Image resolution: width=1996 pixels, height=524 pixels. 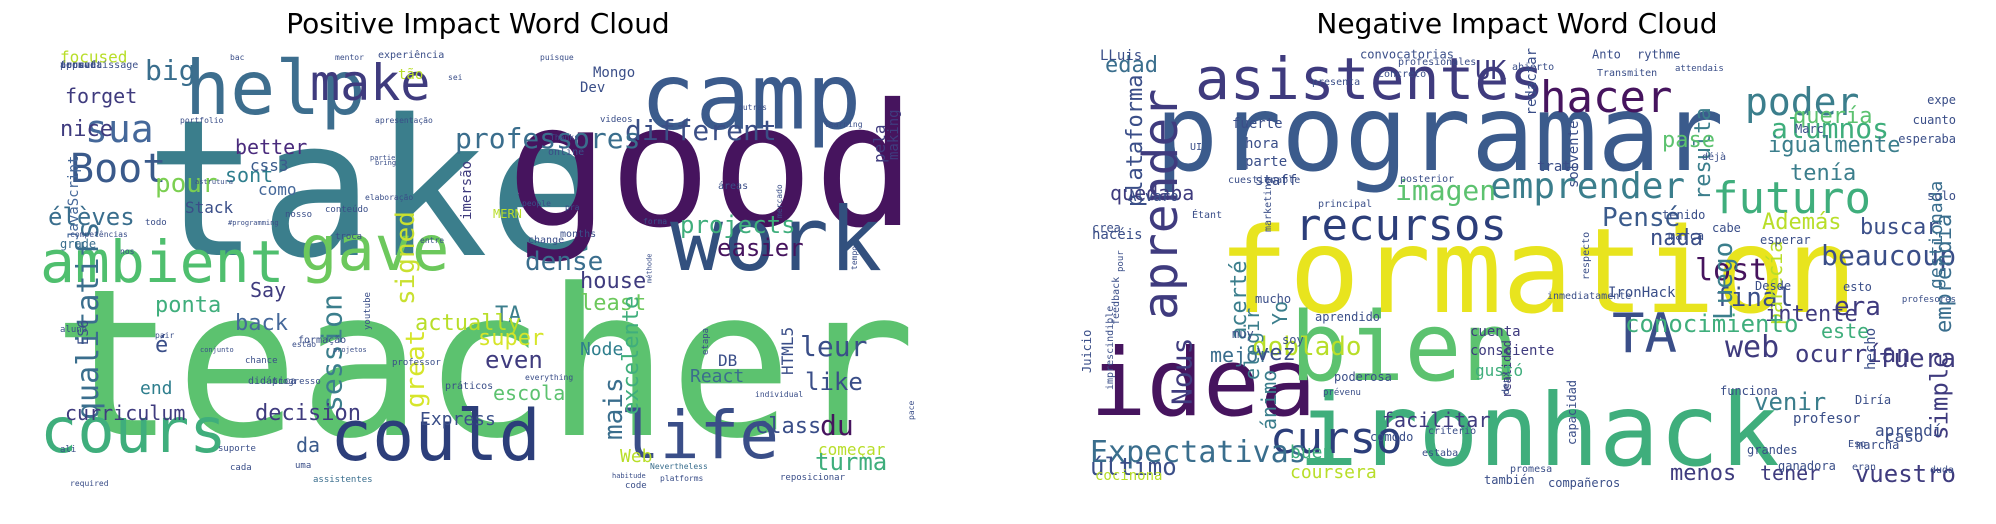 I want to click on word-acerte: acerté, so click(x=1239, y=300).